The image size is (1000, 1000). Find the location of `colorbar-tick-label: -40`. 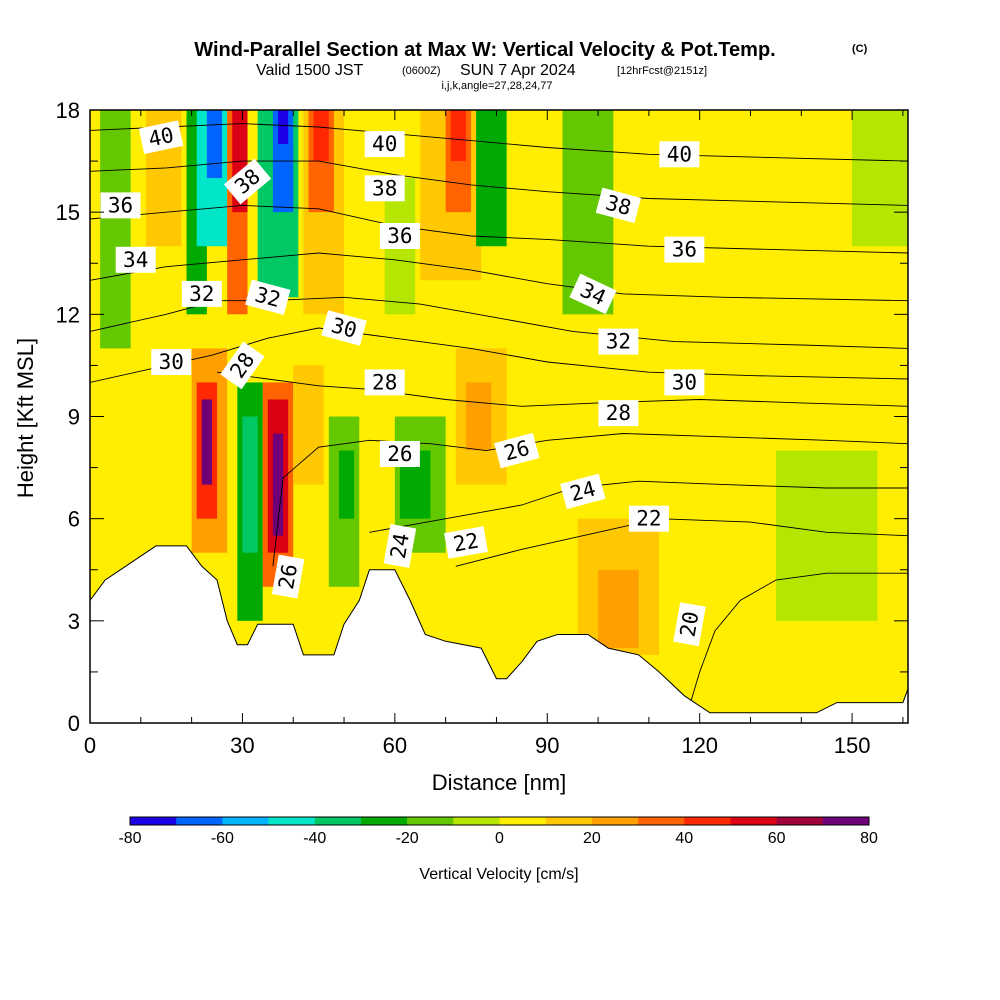

colorbar-tick-label: -40 is located at coordinates (314, 838).